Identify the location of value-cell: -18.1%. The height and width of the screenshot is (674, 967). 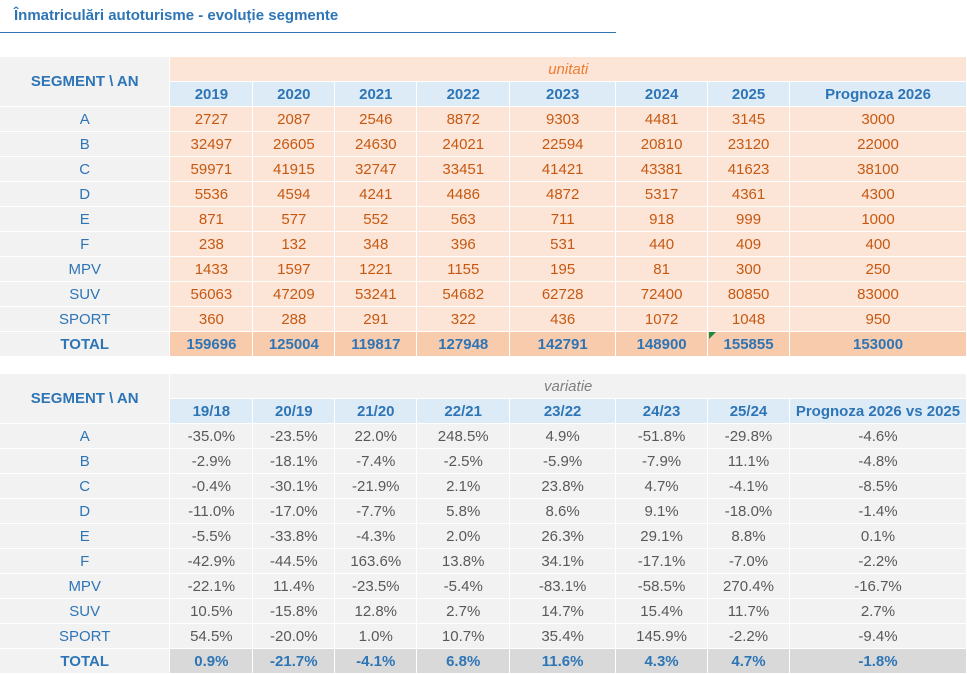
(294, 461).